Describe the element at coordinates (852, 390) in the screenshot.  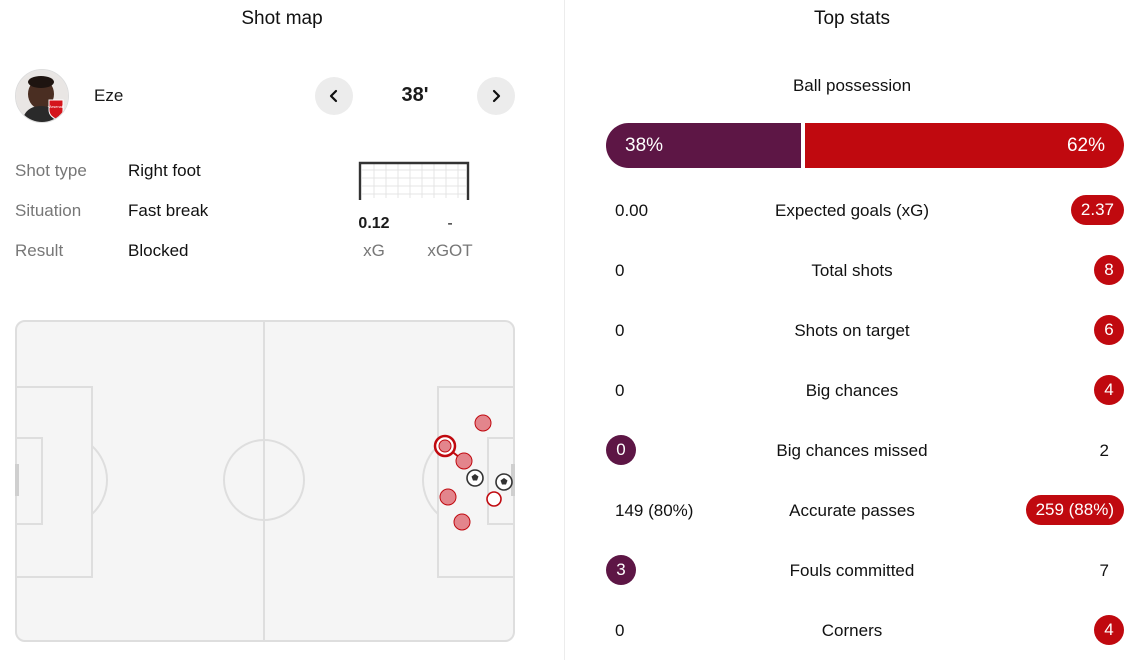
I see `stat-name: Big chances` at that location.